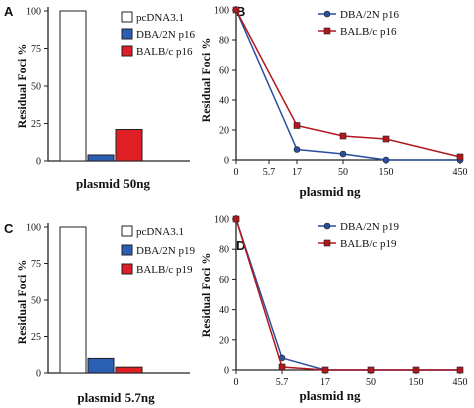 This screenshot has width=474, height=408. Describe the element at coordinates (116, 397) in the screenshot. I see `x-axis-label: plasmid 5.7ng` at that location.